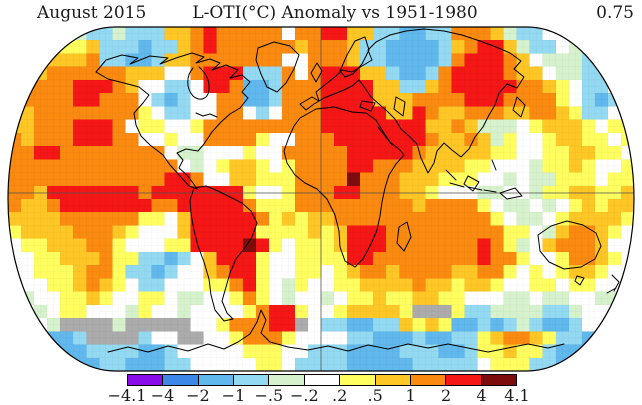  I want to click on coastline-britain, so click(316, 72).